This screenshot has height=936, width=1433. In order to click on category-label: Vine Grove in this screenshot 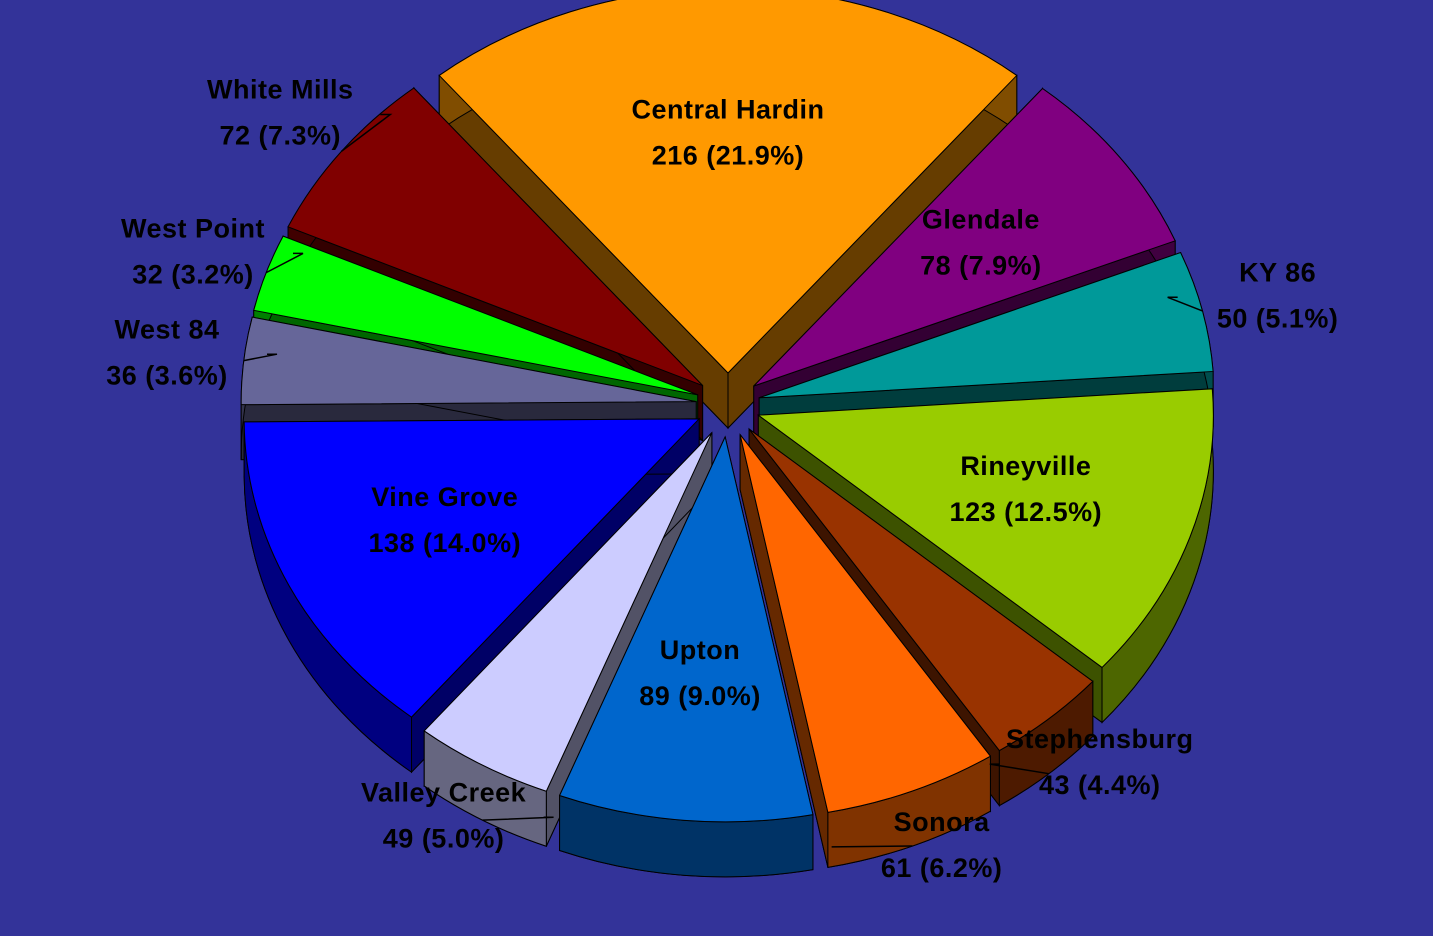, I will do `click(444, 497)`.